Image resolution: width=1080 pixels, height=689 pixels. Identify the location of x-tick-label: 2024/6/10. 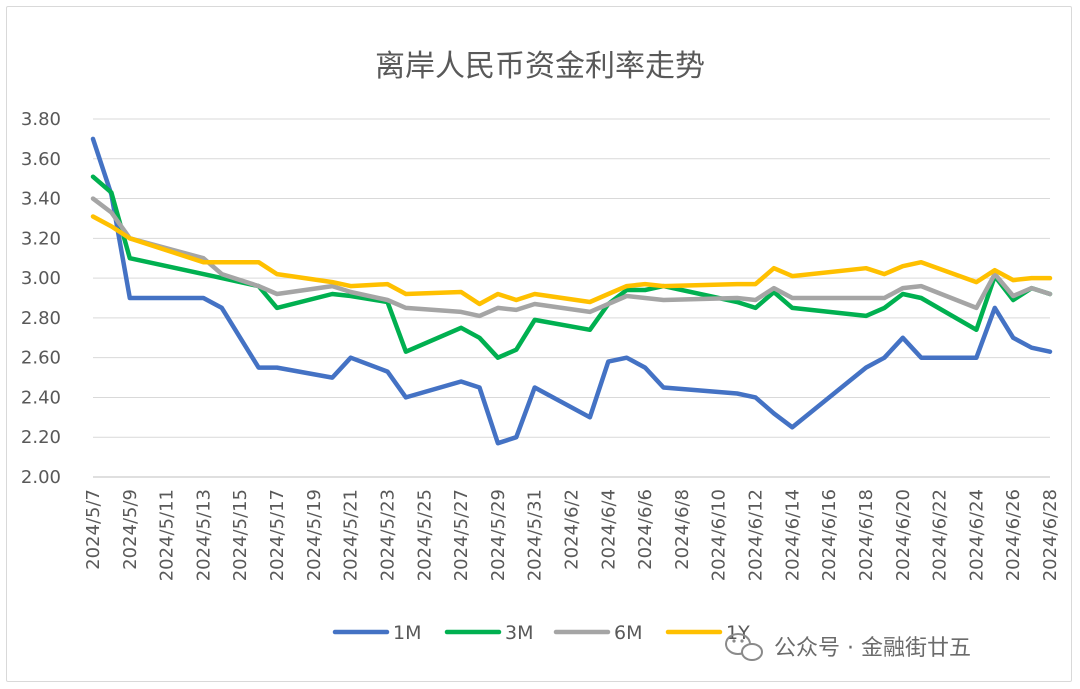
(719, 535).